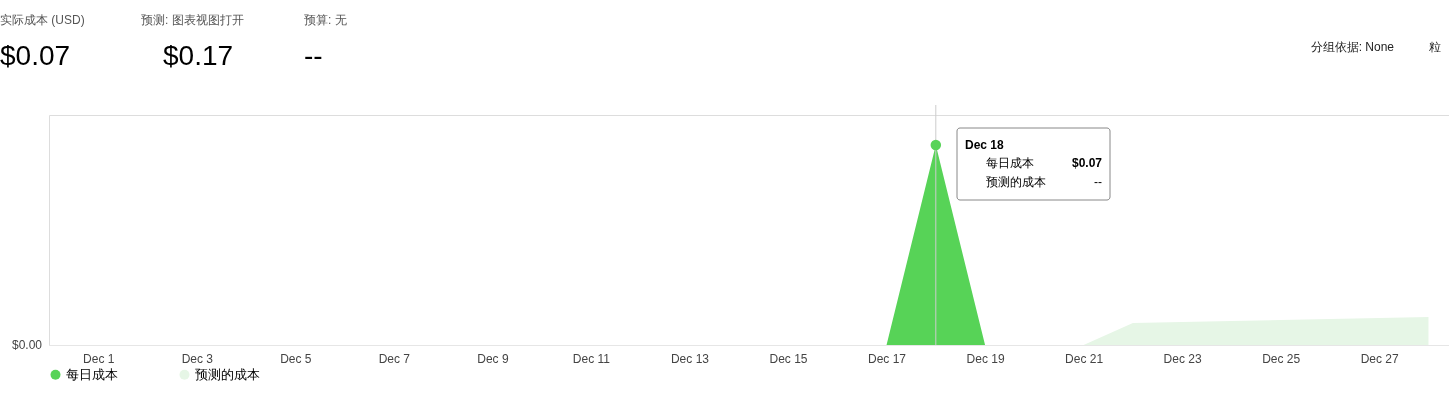 This screenshot has width=1449, height=398. I want to click on legend-label: 预测的成本, so click(227, 374).